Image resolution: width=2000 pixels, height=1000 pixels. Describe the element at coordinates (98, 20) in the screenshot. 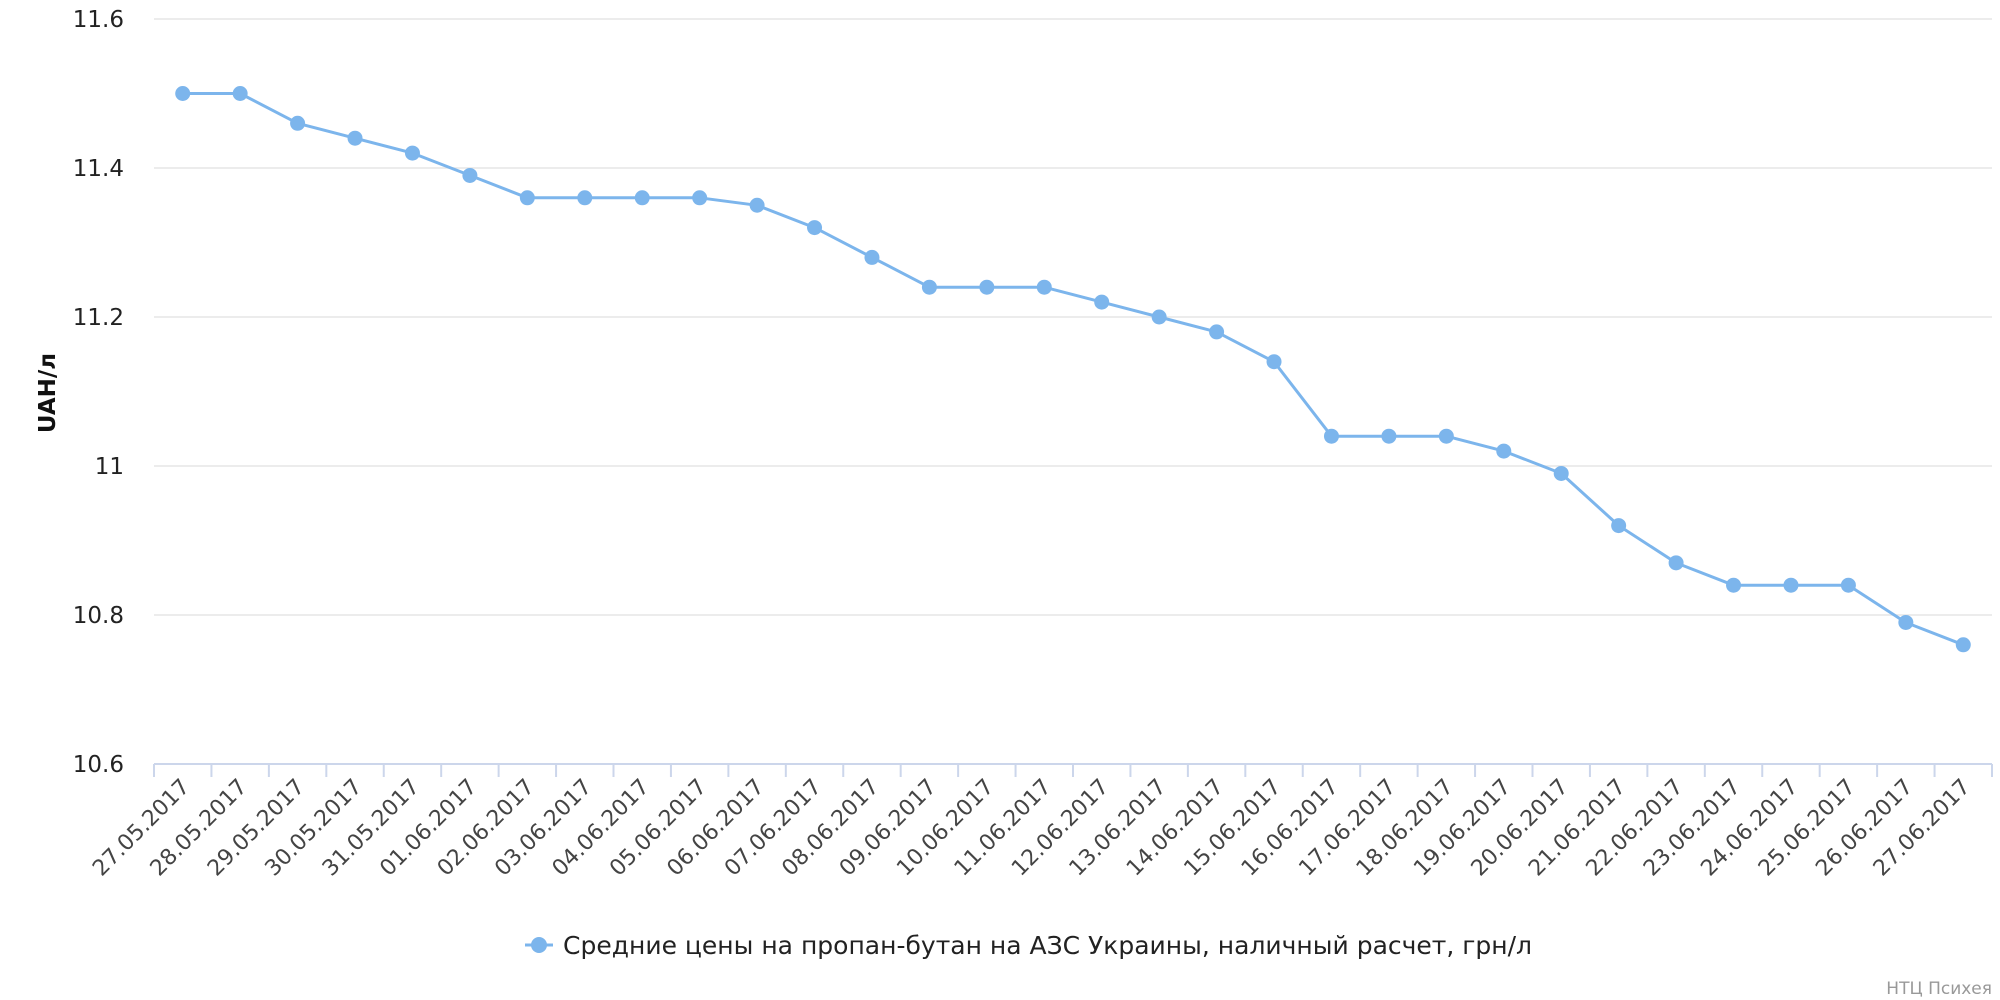

I see `y-tick-label: 11.6` at that location.